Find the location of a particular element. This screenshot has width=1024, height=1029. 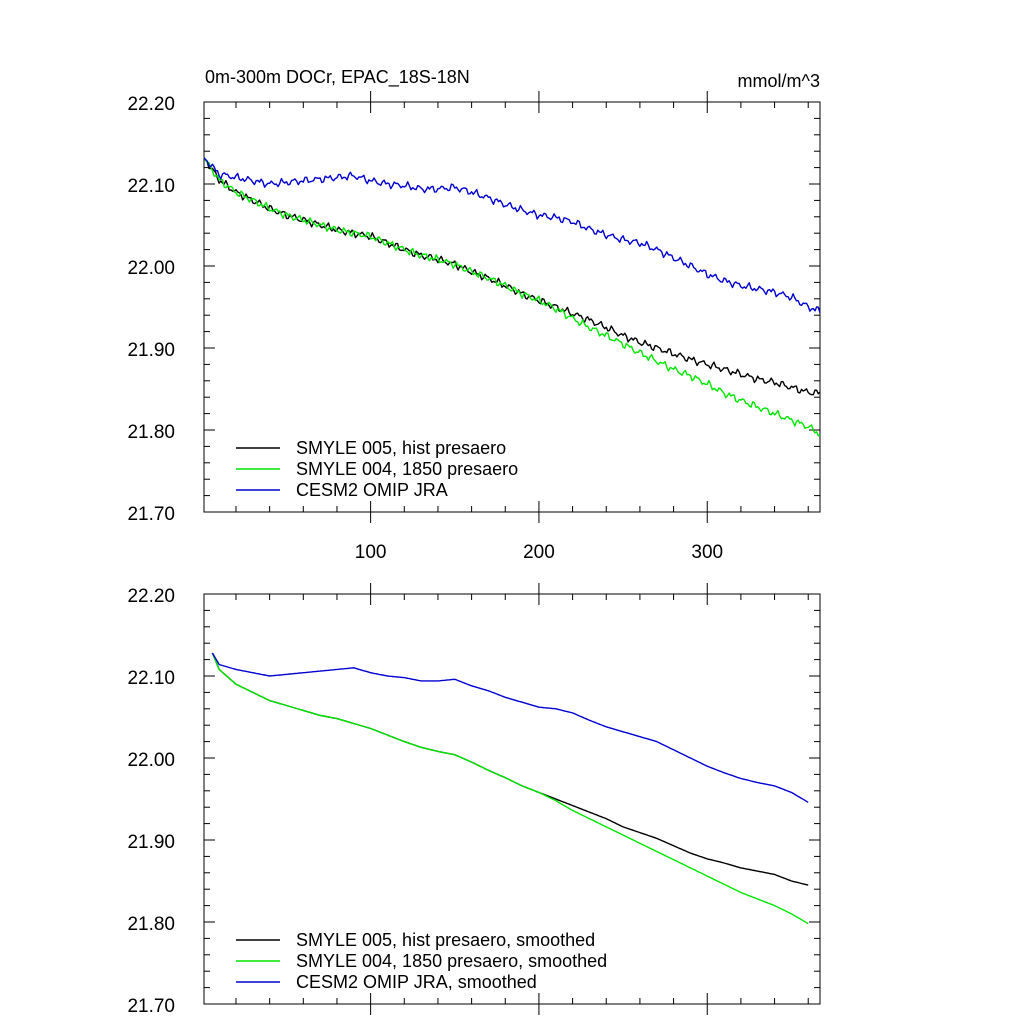

x-tick-label: 300 is located at coordinates (707, 552).